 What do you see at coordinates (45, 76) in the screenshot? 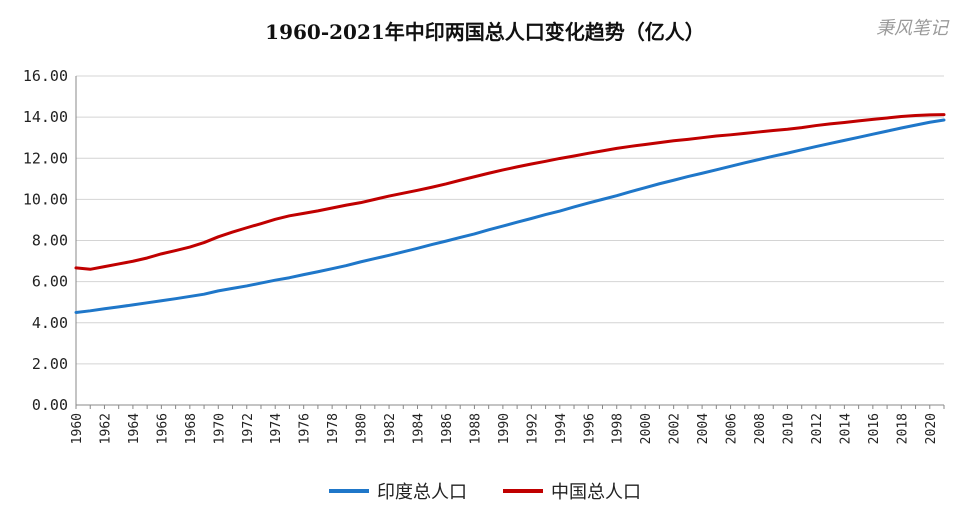
I see `y-tick-label: 16.00` at bounding box center [45, 76].